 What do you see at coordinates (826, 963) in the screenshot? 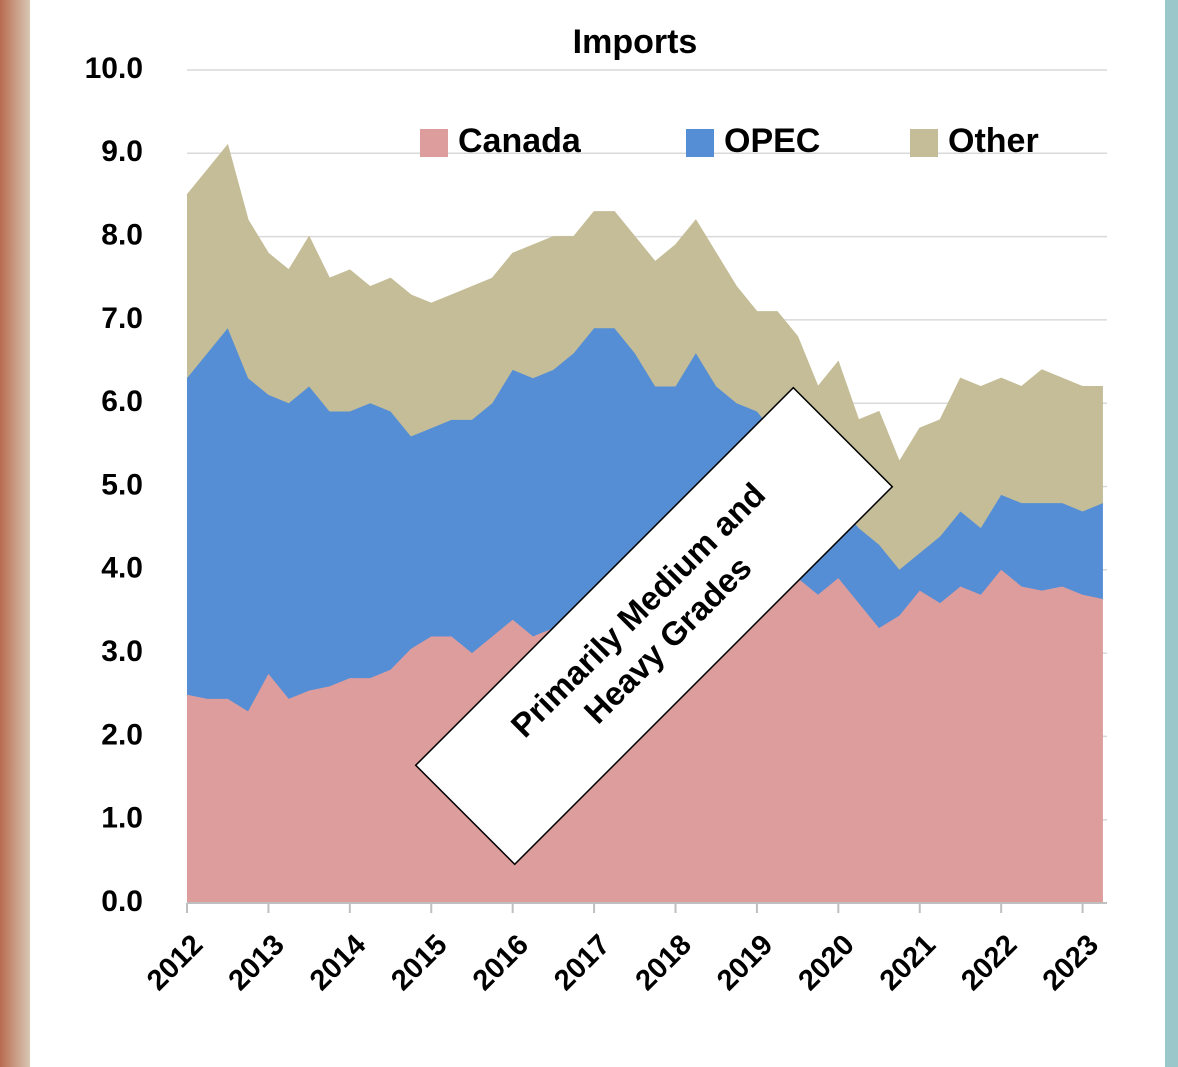
I see `x-tick-label: 2020` at bounding box center [826, 963].